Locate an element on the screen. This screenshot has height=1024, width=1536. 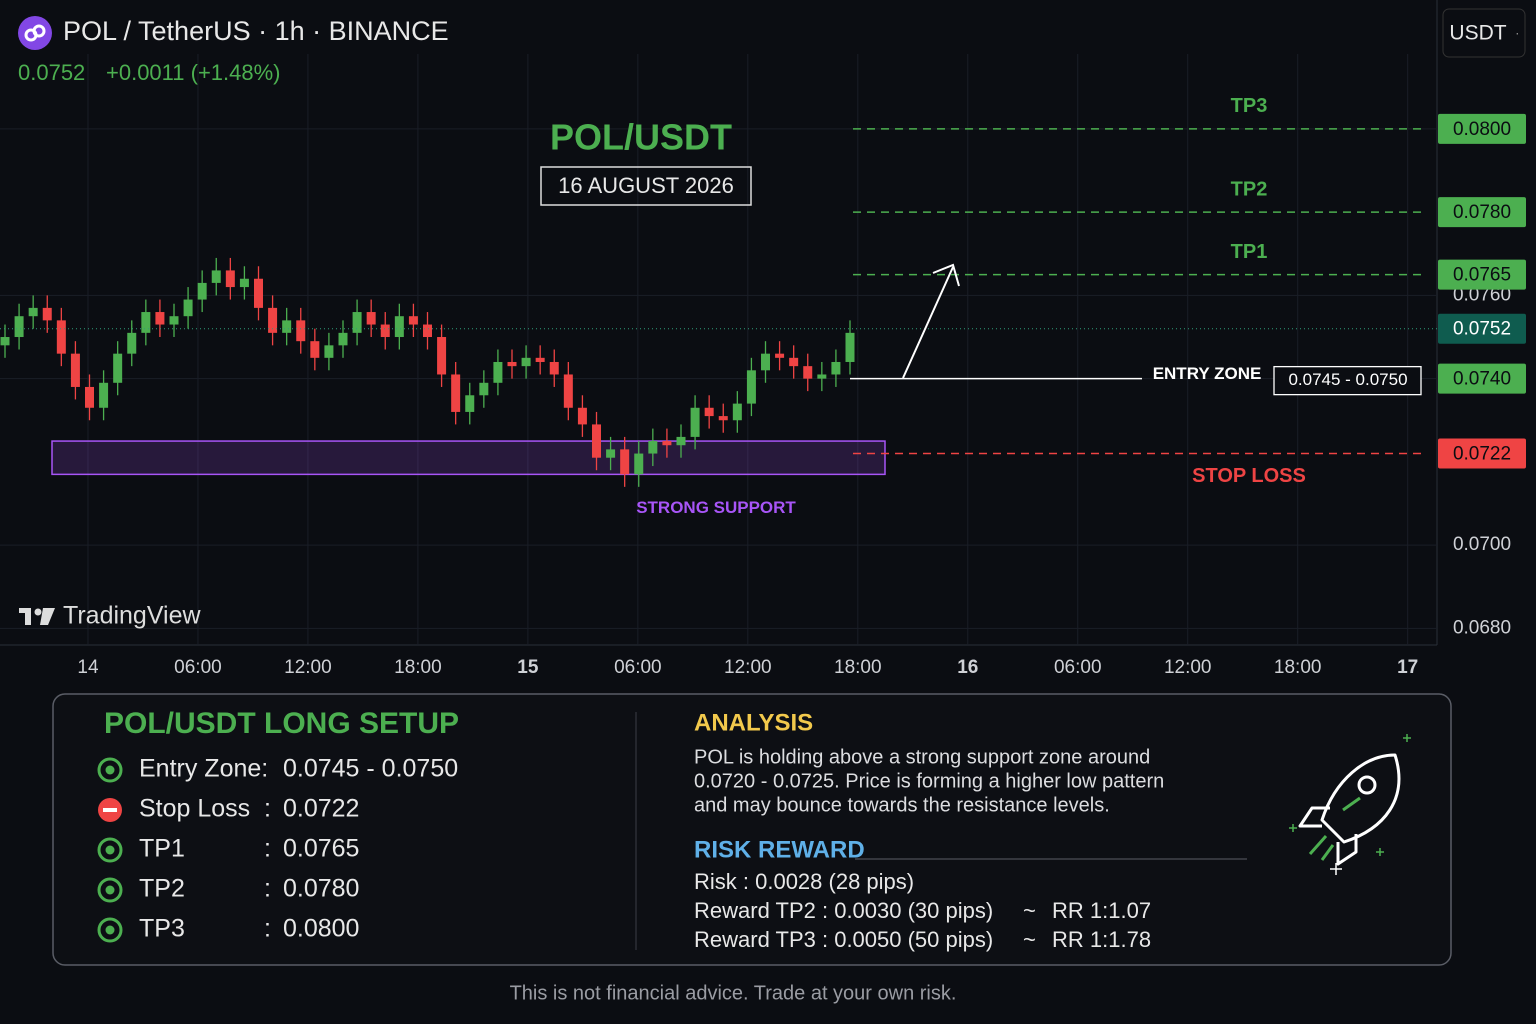
arrow-shaft is located at coordinates (928, 322).